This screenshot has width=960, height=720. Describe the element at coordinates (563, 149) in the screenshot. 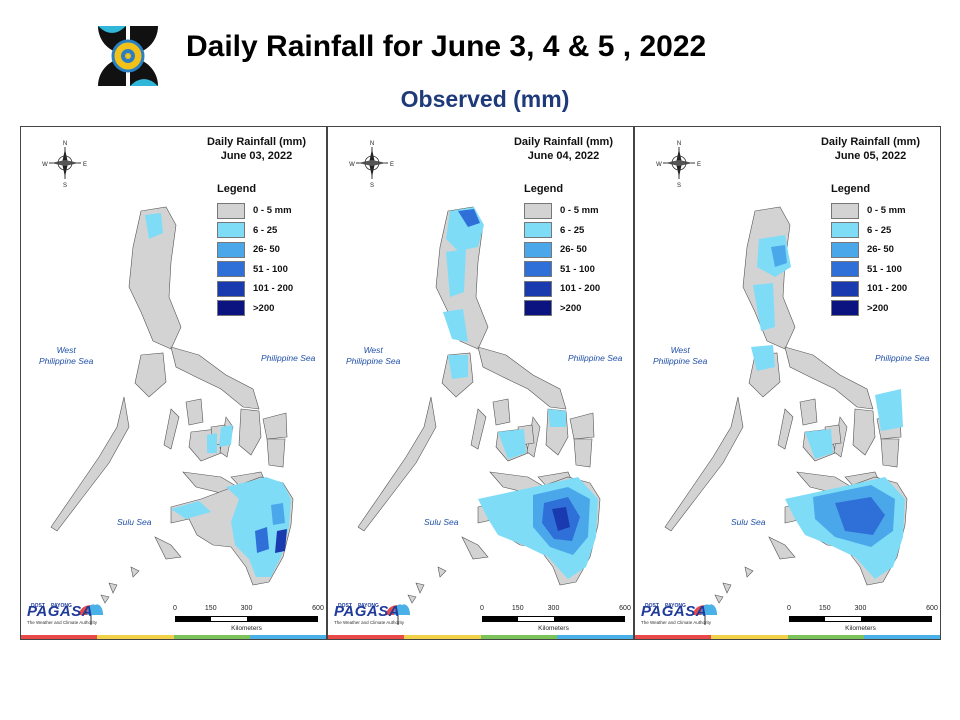

I see `panel-title: Daily Rainfall (mm) June 04, 2022` at that location.